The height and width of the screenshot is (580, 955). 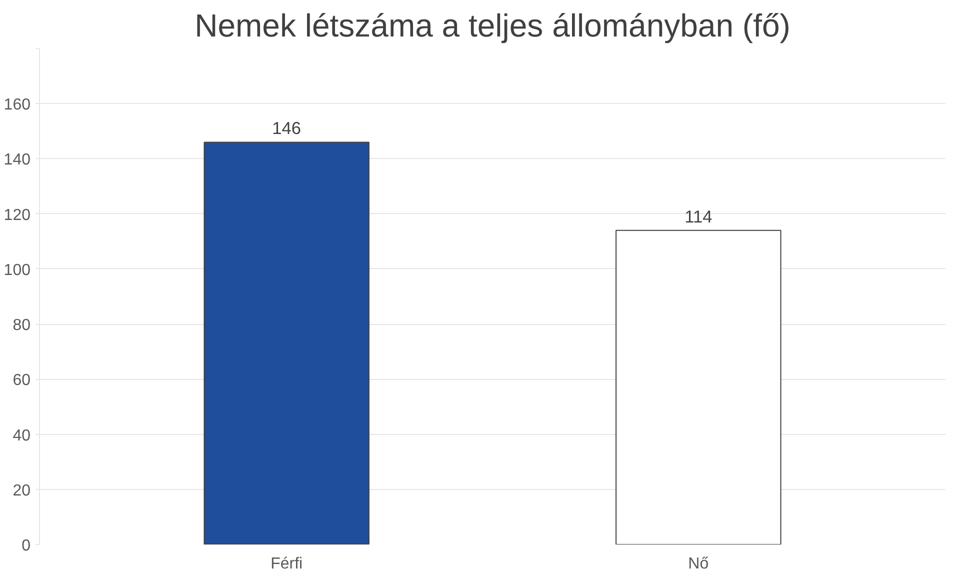 I want to click on data-label: 146, so click(x=287, y=128).